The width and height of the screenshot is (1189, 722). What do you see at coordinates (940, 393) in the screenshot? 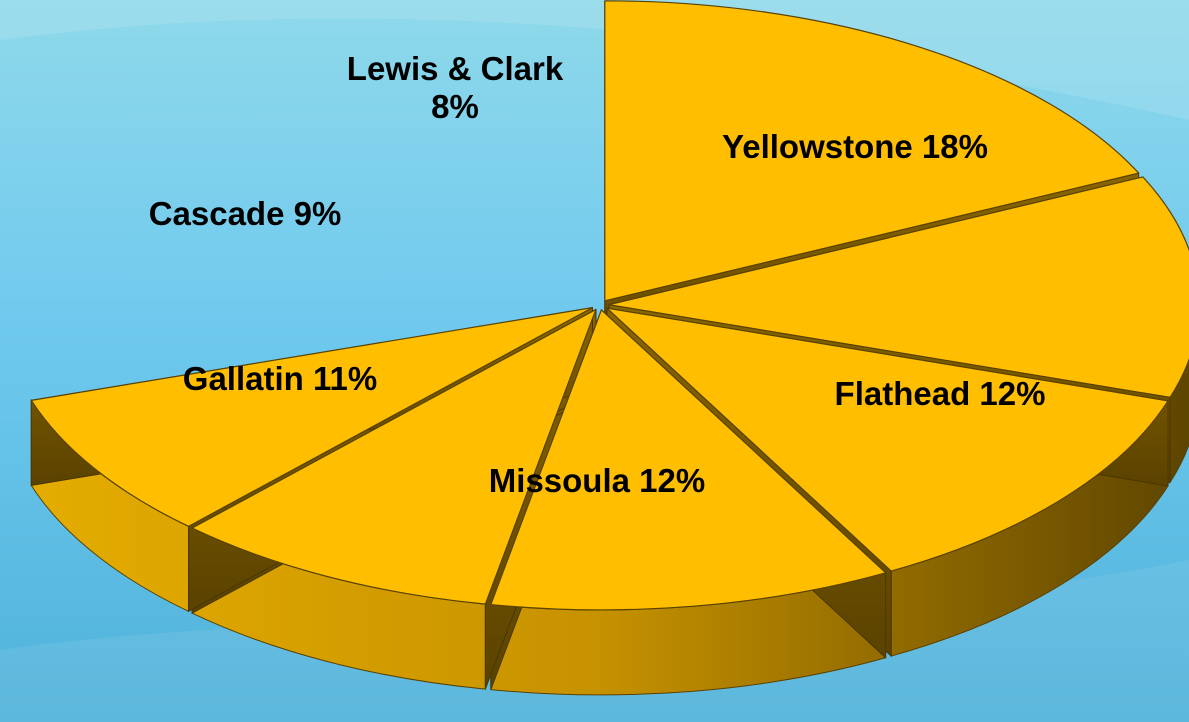
I see `slice-label-flathead: Flathead 12%` at bounding box center [940, 393].